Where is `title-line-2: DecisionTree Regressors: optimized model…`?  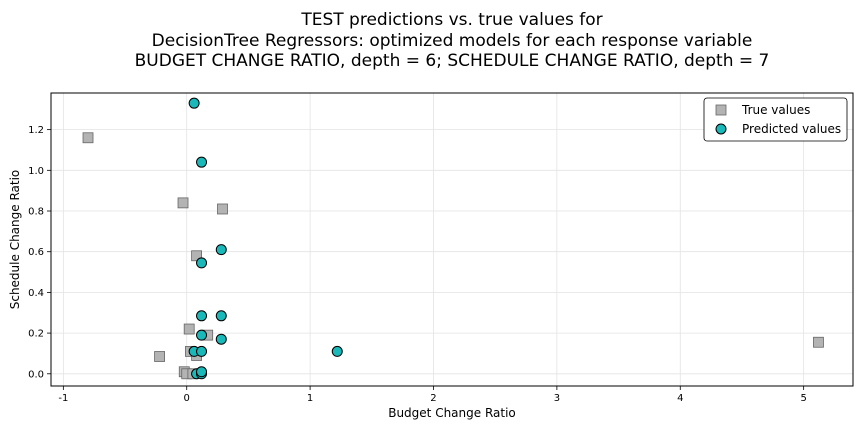
title-line-2: DecisionTree Regressors: optimized model… is located at coordinates (452, 41).